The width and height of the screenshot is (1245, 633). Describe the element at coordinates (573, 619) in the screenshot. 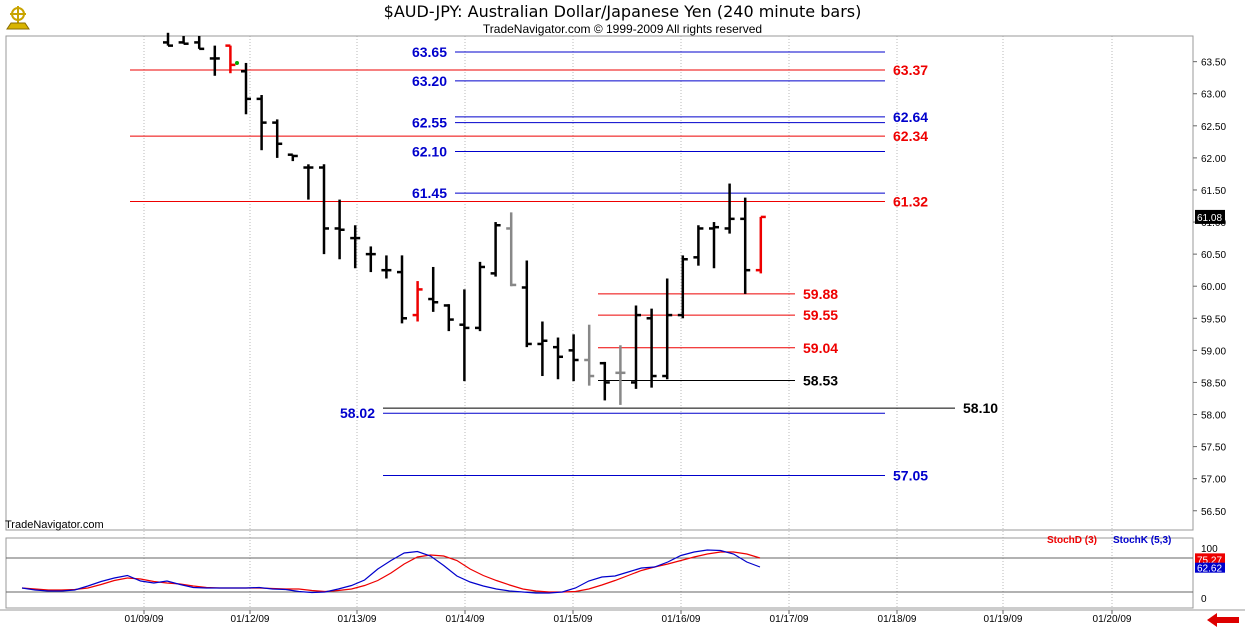

I see `date-label: 01/15/09` at that location.